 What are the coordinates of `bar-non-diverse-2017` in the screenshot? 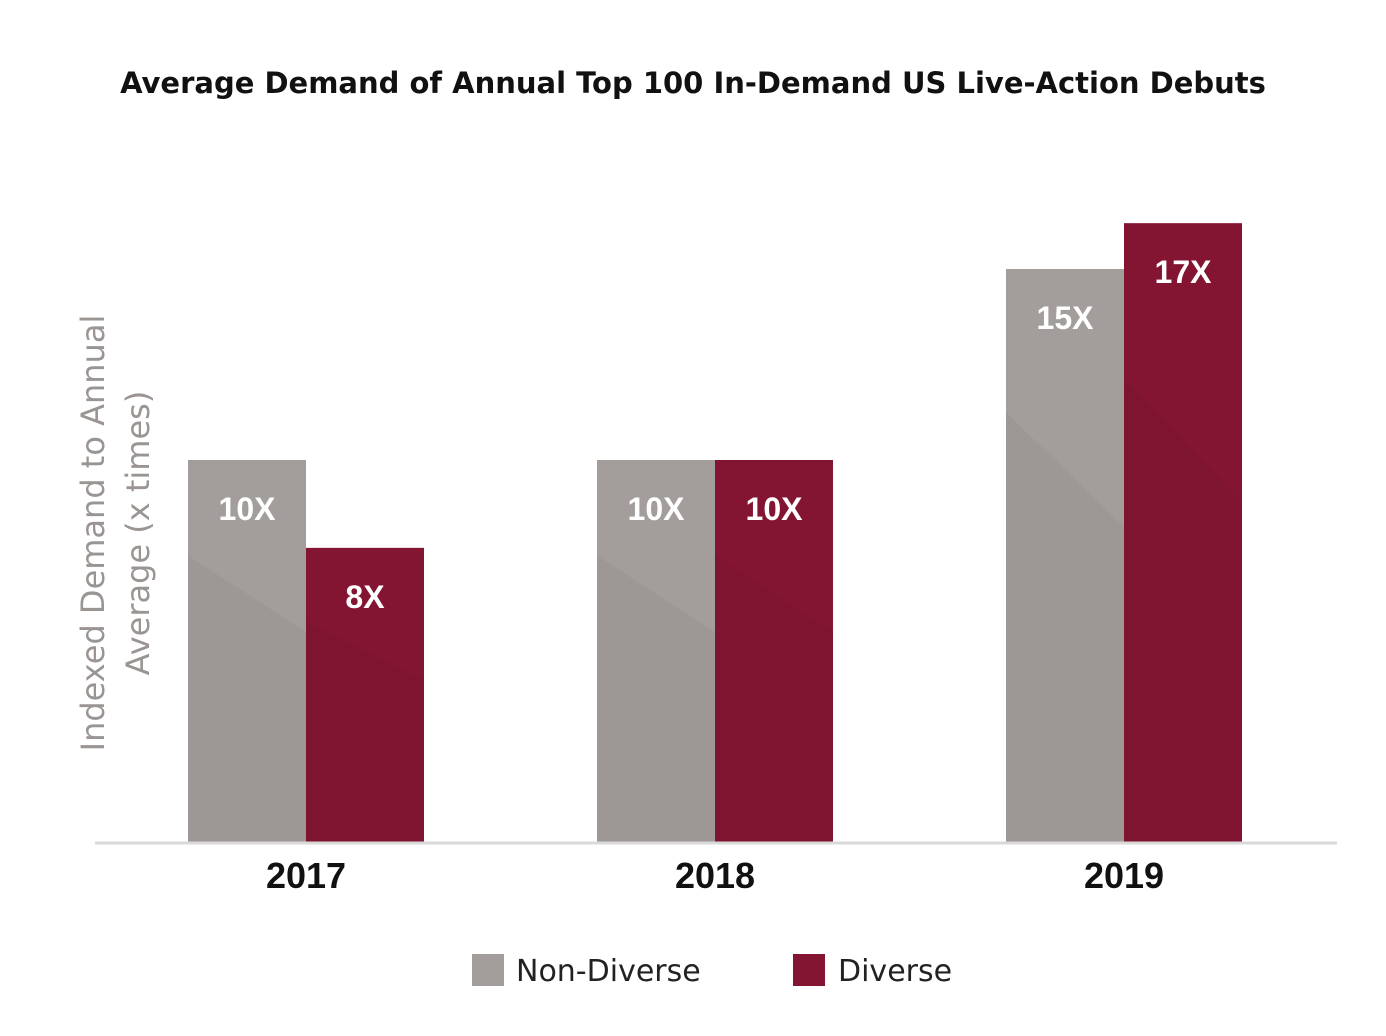 It's located at (247, 651).